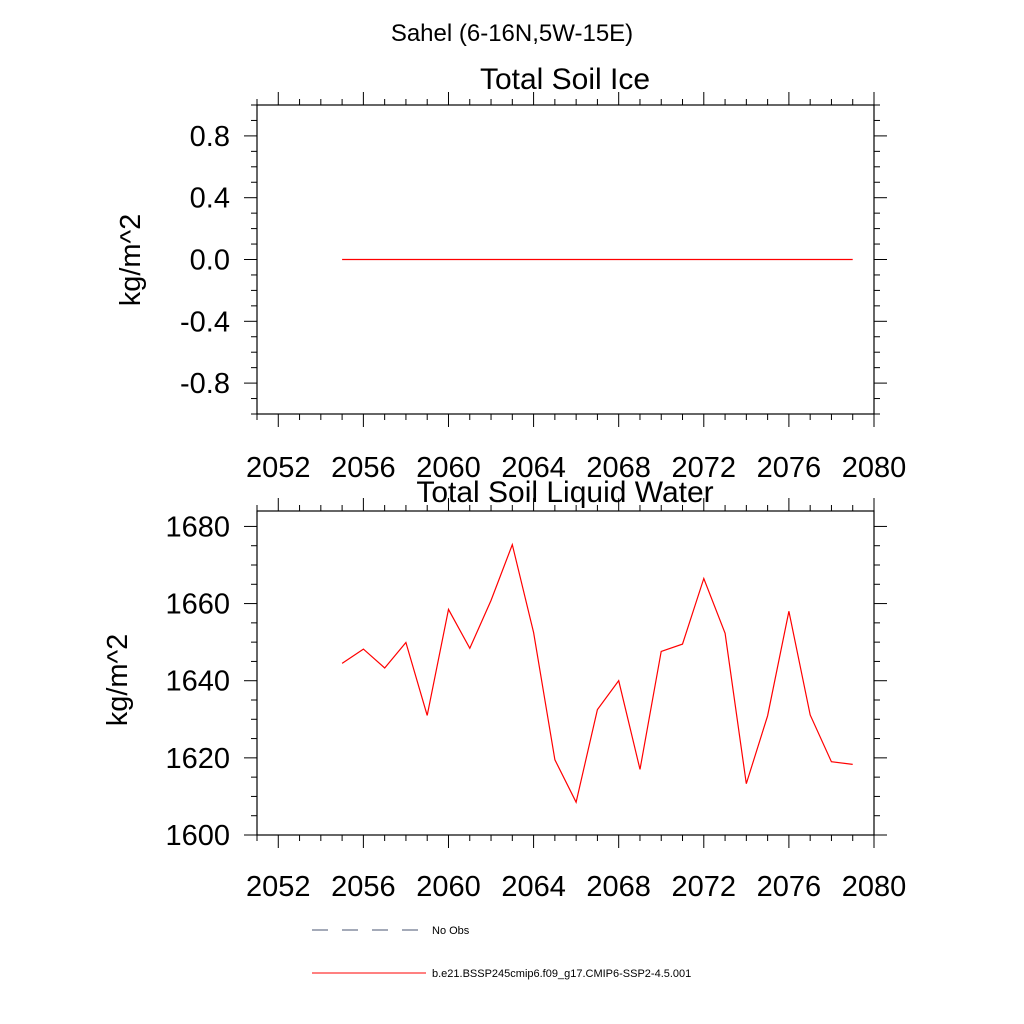  I want to click on legend-entry-no-obs: No Obs, so click(391, 931).